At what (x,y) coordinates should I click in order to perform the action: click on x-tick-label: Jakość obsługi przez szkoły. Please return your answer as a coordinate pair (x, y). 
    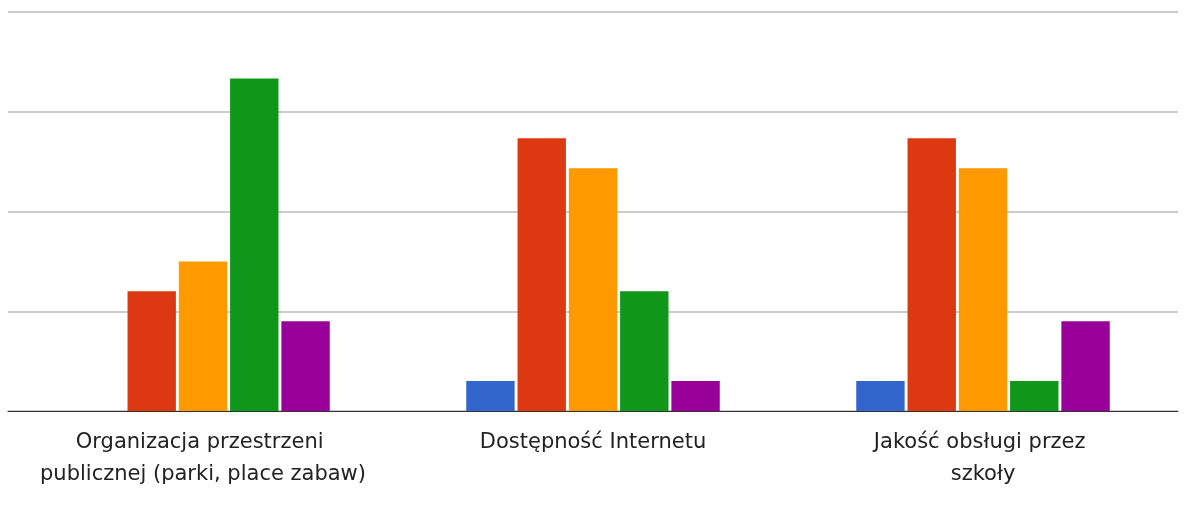
    Looking at the image, I should click on (982, 457).